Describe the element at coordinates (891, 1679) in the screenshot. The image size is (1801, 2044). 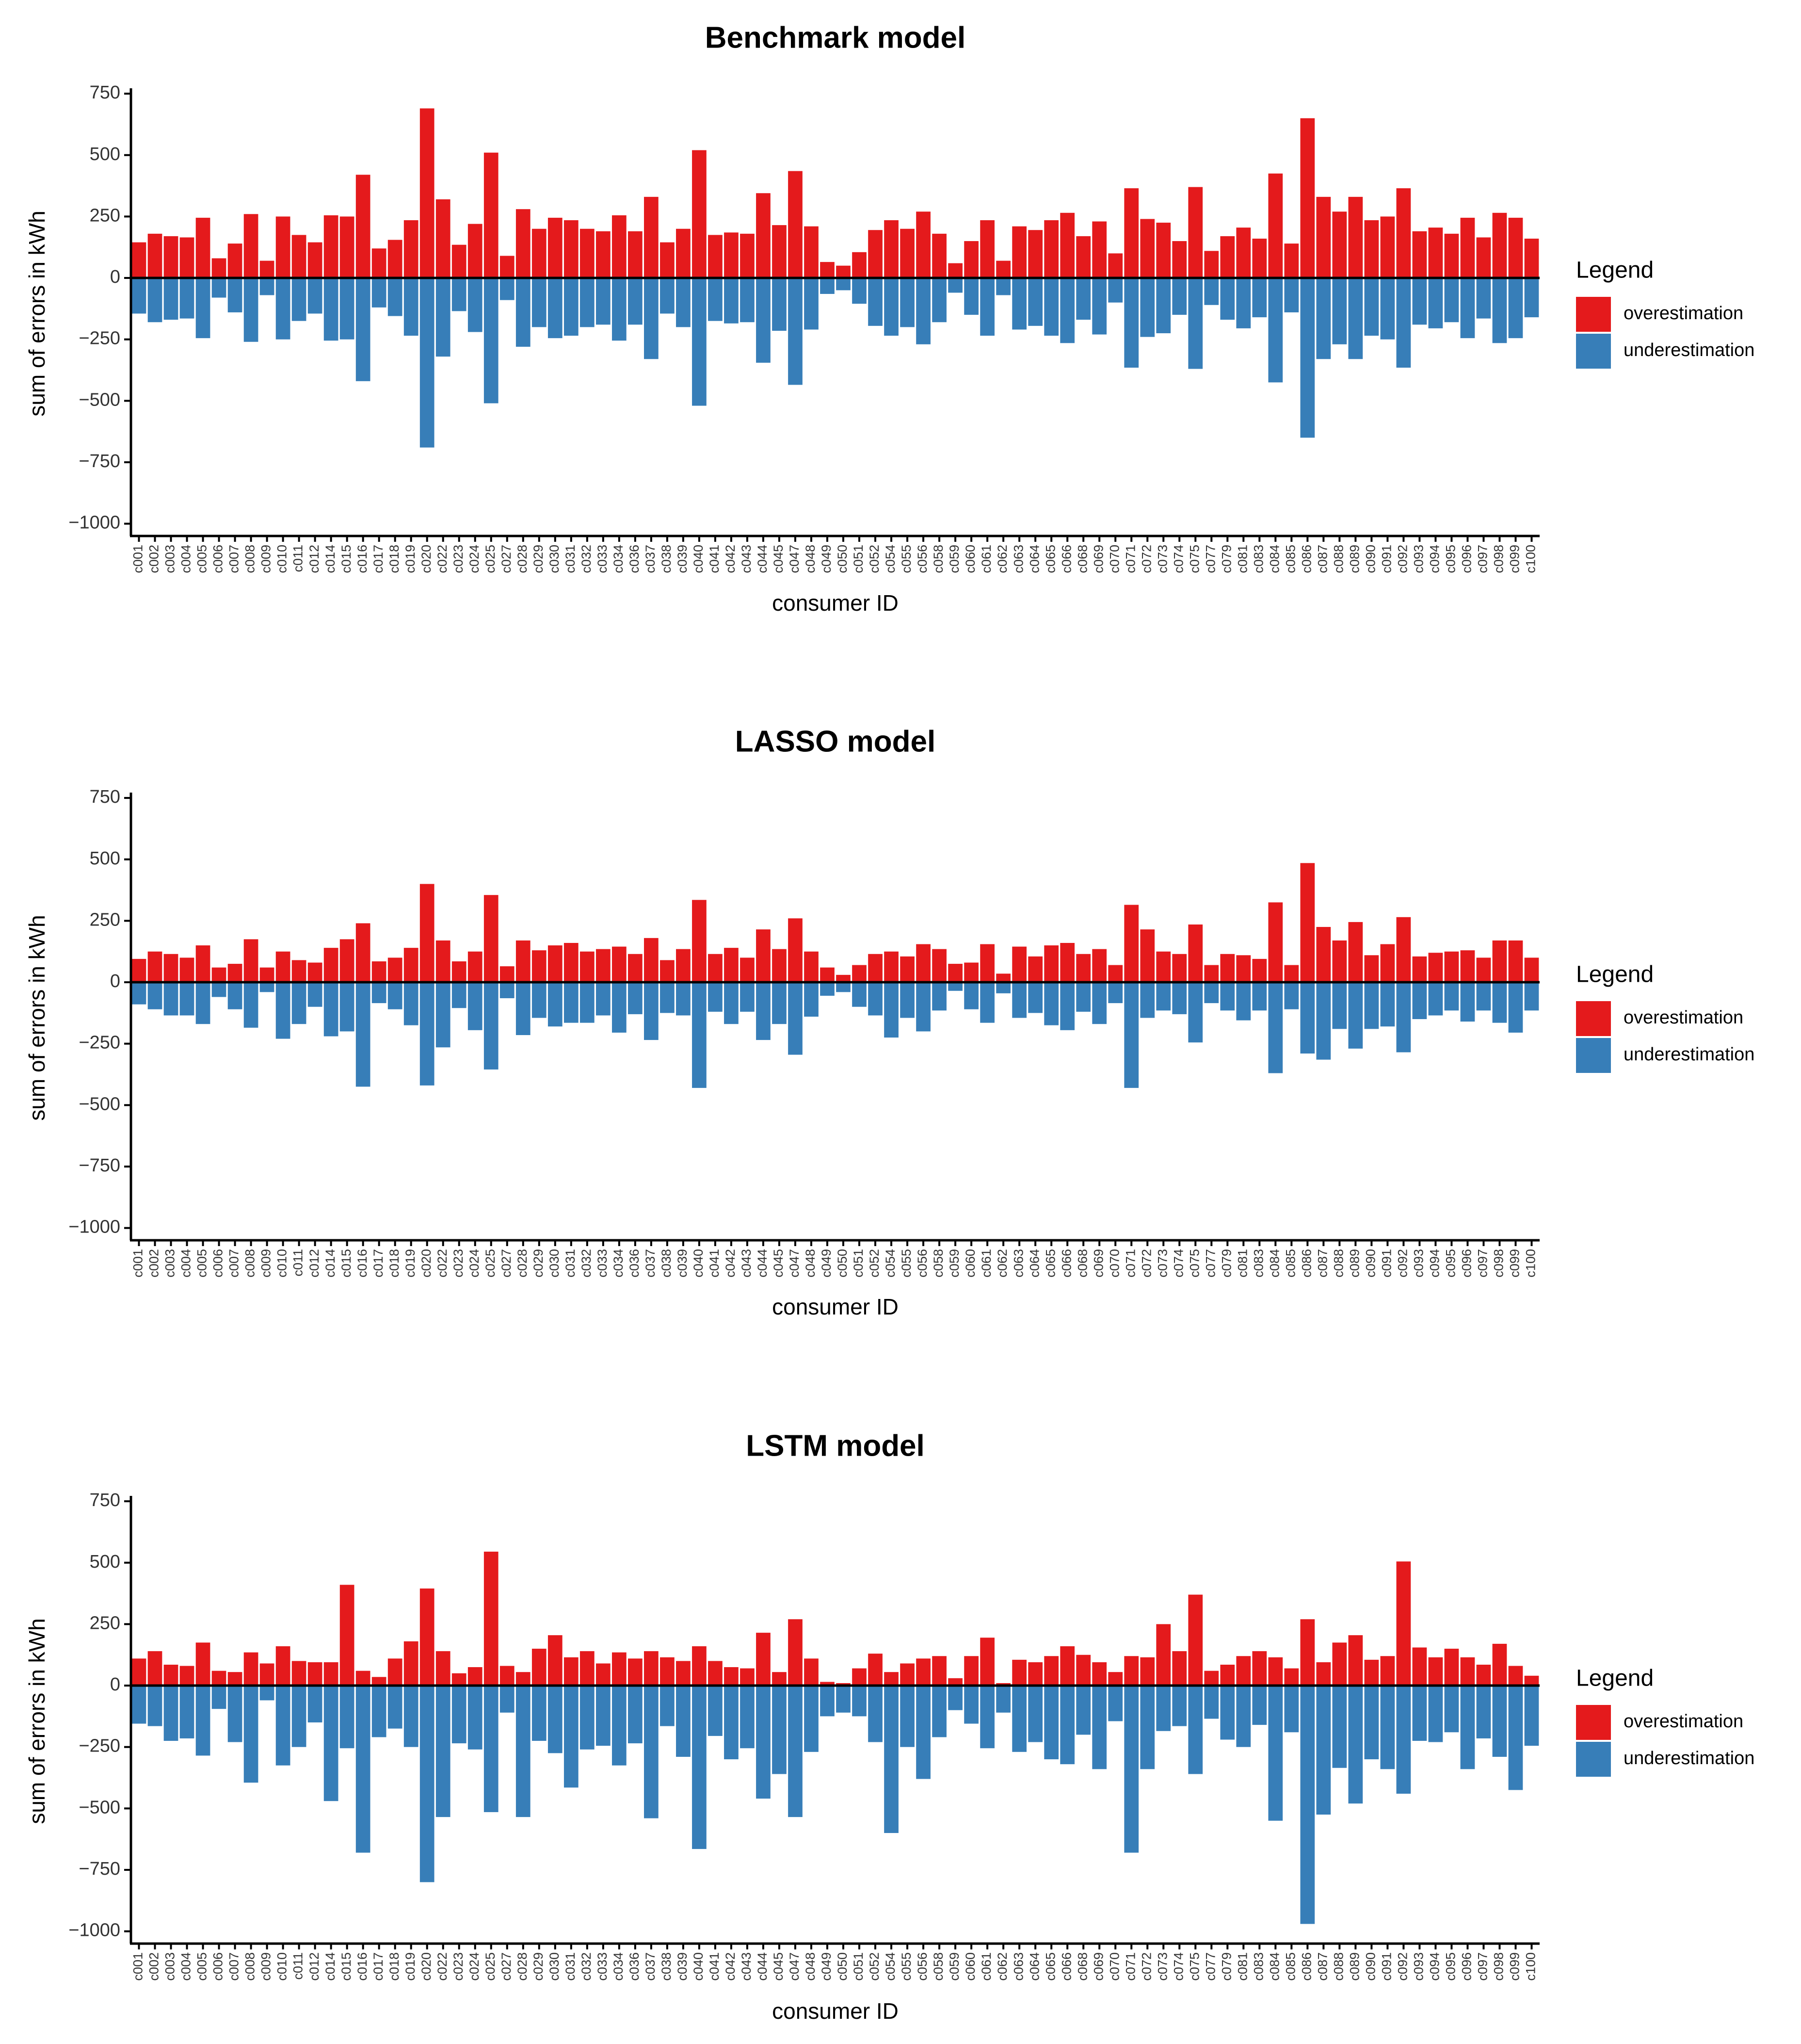
I see `over-bar-c054` at that location.